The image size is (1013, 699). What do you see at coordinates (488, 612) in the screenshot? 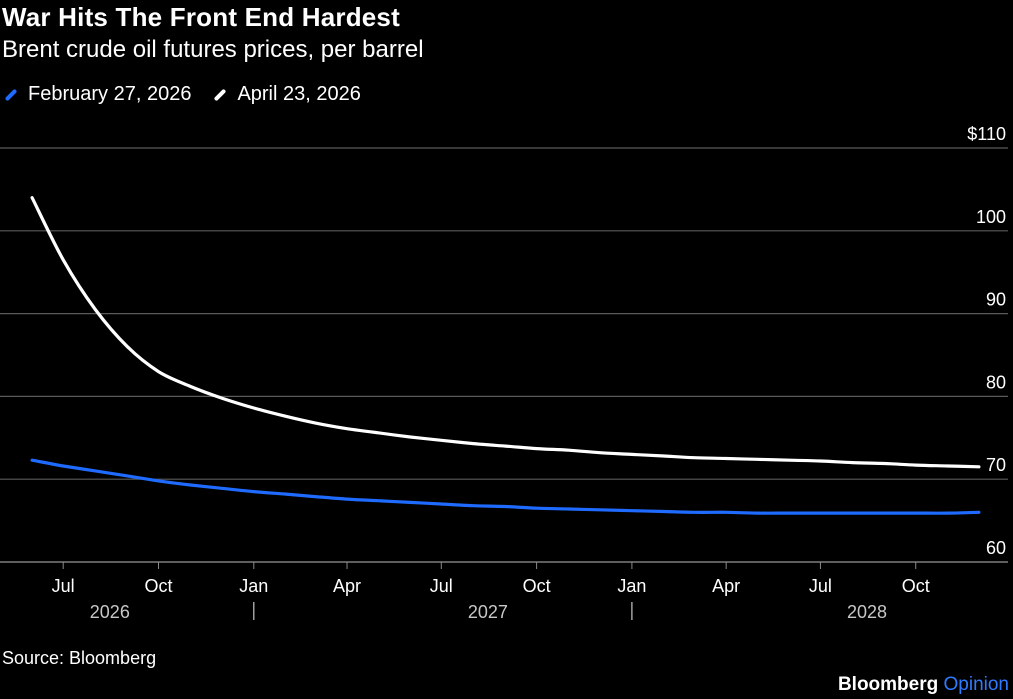
I see `year-label-2027: 2027` at bounding box center [488, 612].